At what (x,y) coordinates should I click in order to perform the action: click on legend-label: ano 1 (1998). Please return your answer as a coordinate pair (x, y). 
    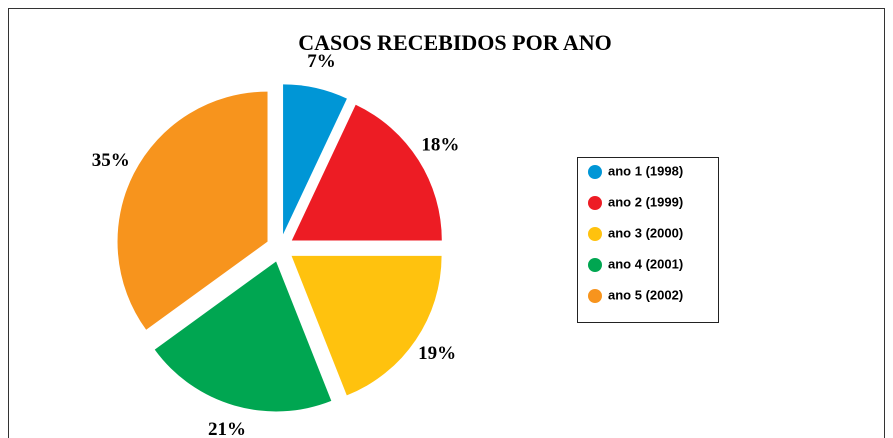
    Looking at the image, I should click on (645, 170).